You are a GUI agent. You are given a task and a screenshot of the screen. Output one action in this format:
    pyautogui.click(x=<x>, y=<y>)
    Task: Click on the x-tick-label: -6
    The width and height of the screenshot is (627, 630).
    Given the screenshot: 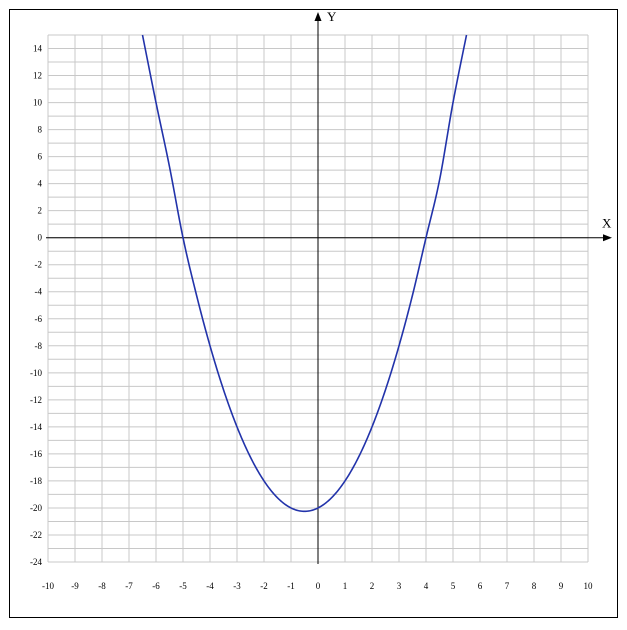 What is the action you would take?
    pyautogui.click(x=156, y=586)
    